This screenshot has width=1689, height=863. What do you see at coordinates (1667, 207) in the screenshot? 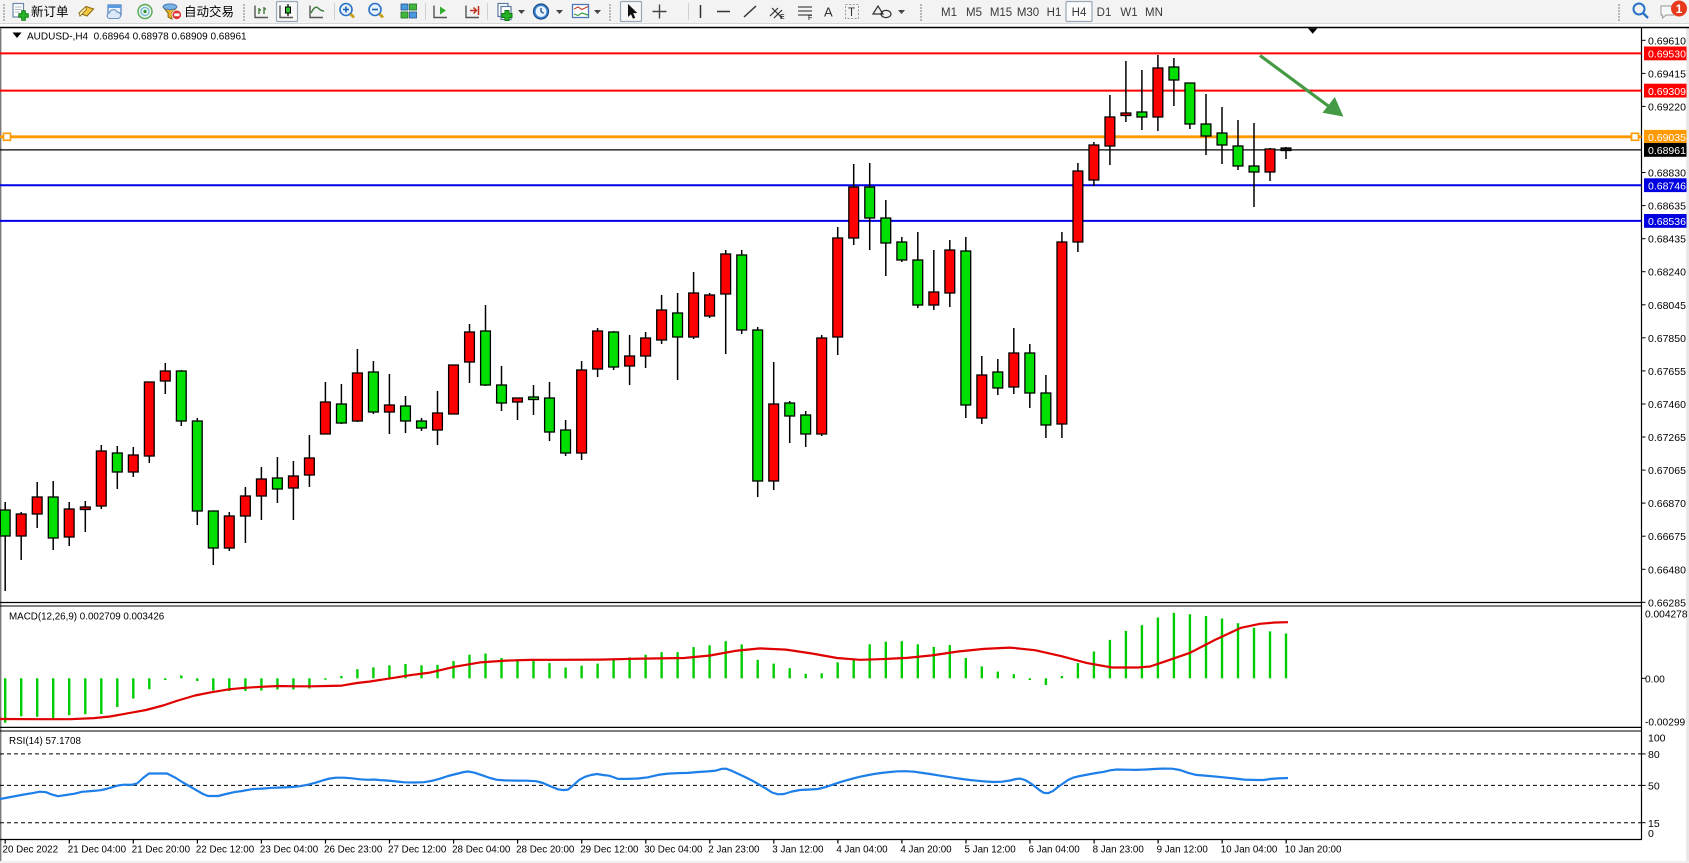
I see `svg-text: 0.68635` at bounding box center [1667, 207].